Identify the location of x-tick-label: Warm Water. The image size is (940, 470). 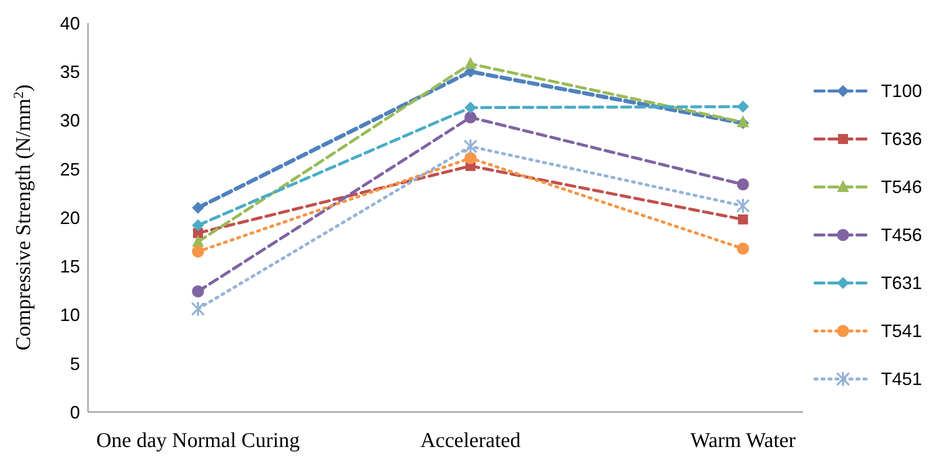
(743, 440).